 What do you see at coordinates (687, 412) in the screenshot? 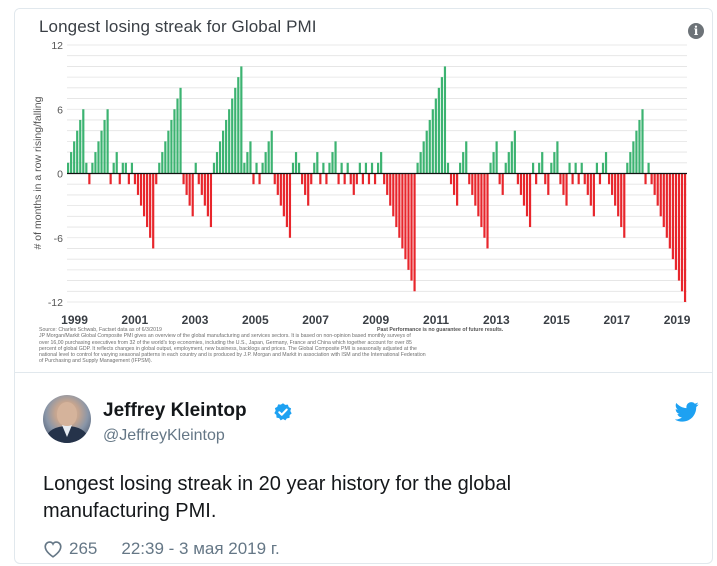
I see `twitter-bird-icon` at bounding box center [687, 412].